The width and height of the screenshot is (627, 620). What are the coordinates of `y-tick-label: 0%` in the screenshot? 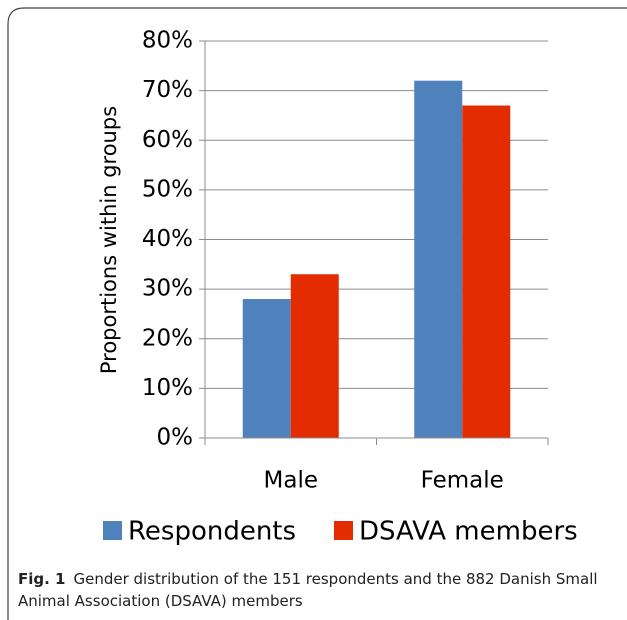 It's located at (175, 438).